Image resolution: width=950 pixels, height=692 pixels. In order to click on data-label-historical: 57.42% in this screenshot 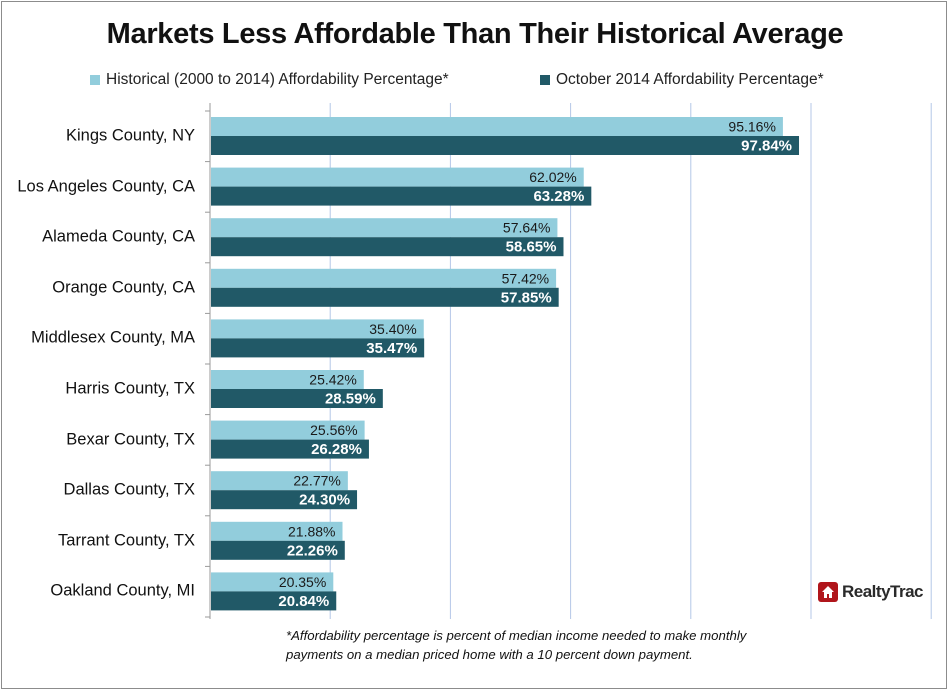, I will do `click(525, 278)`.